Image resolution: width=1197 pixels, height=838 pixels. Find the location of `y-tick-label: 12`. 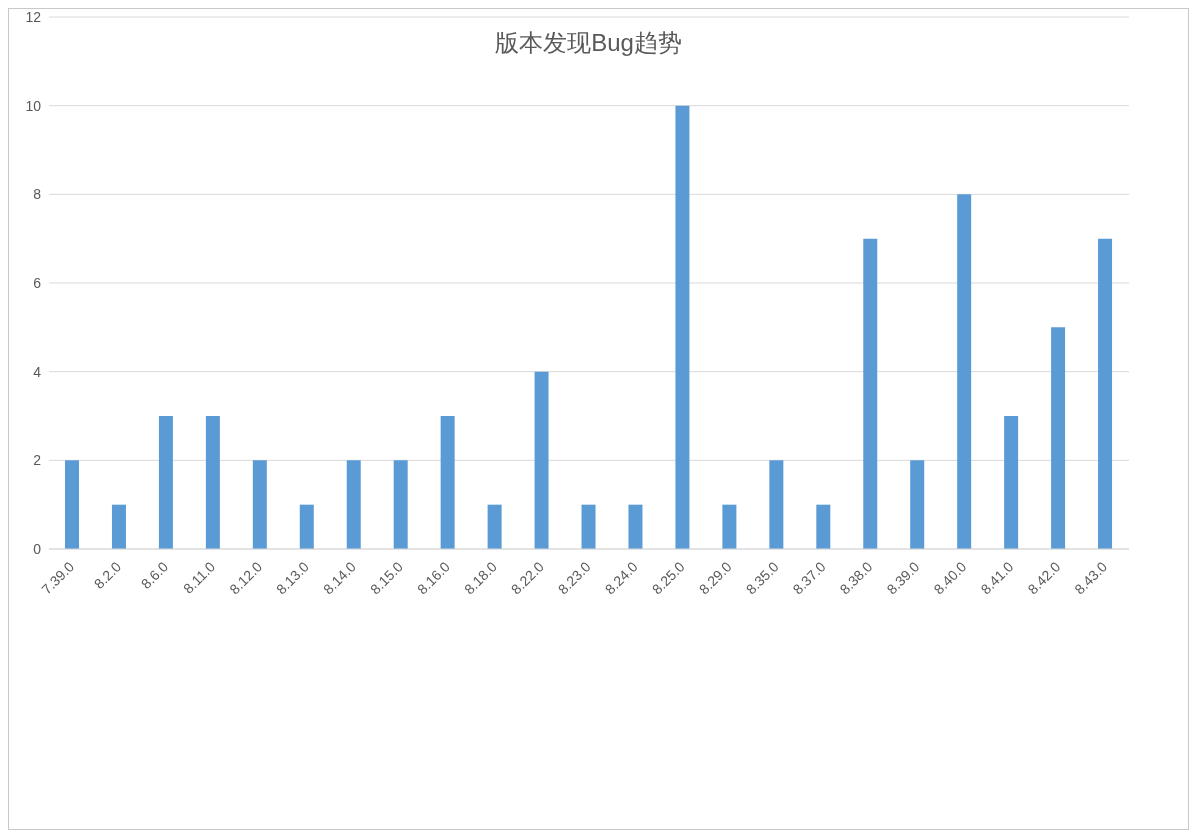

y-tick-label: 12 is located at coordinates (33, 16).